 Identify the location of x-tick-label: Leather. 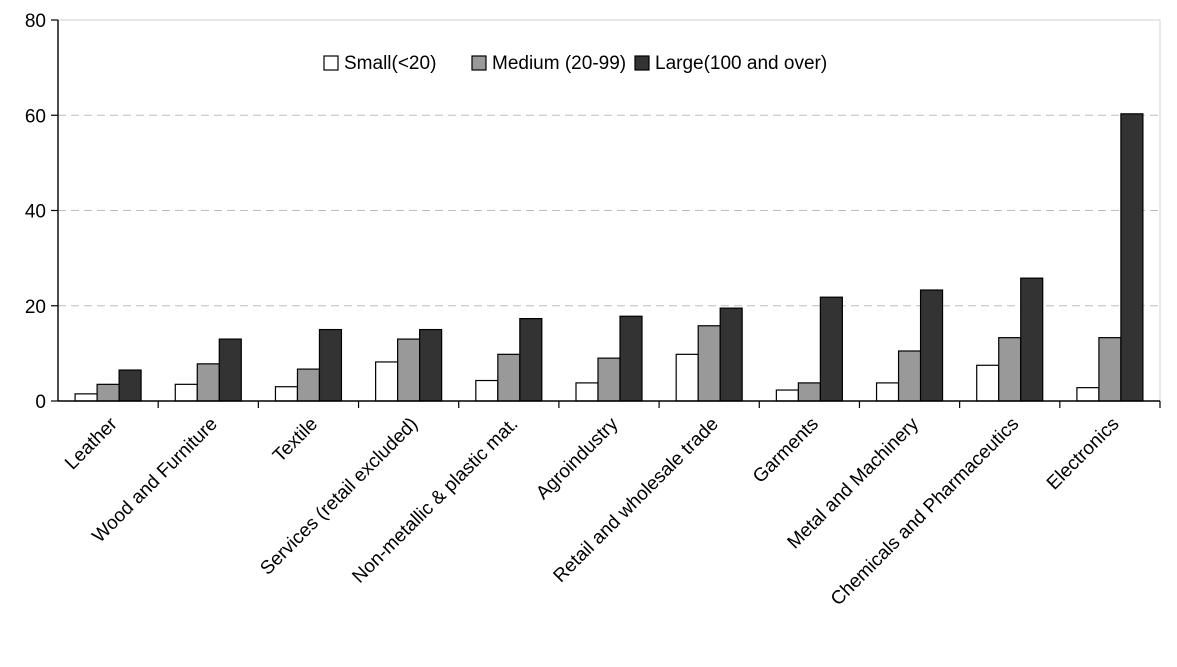
(91, 443).